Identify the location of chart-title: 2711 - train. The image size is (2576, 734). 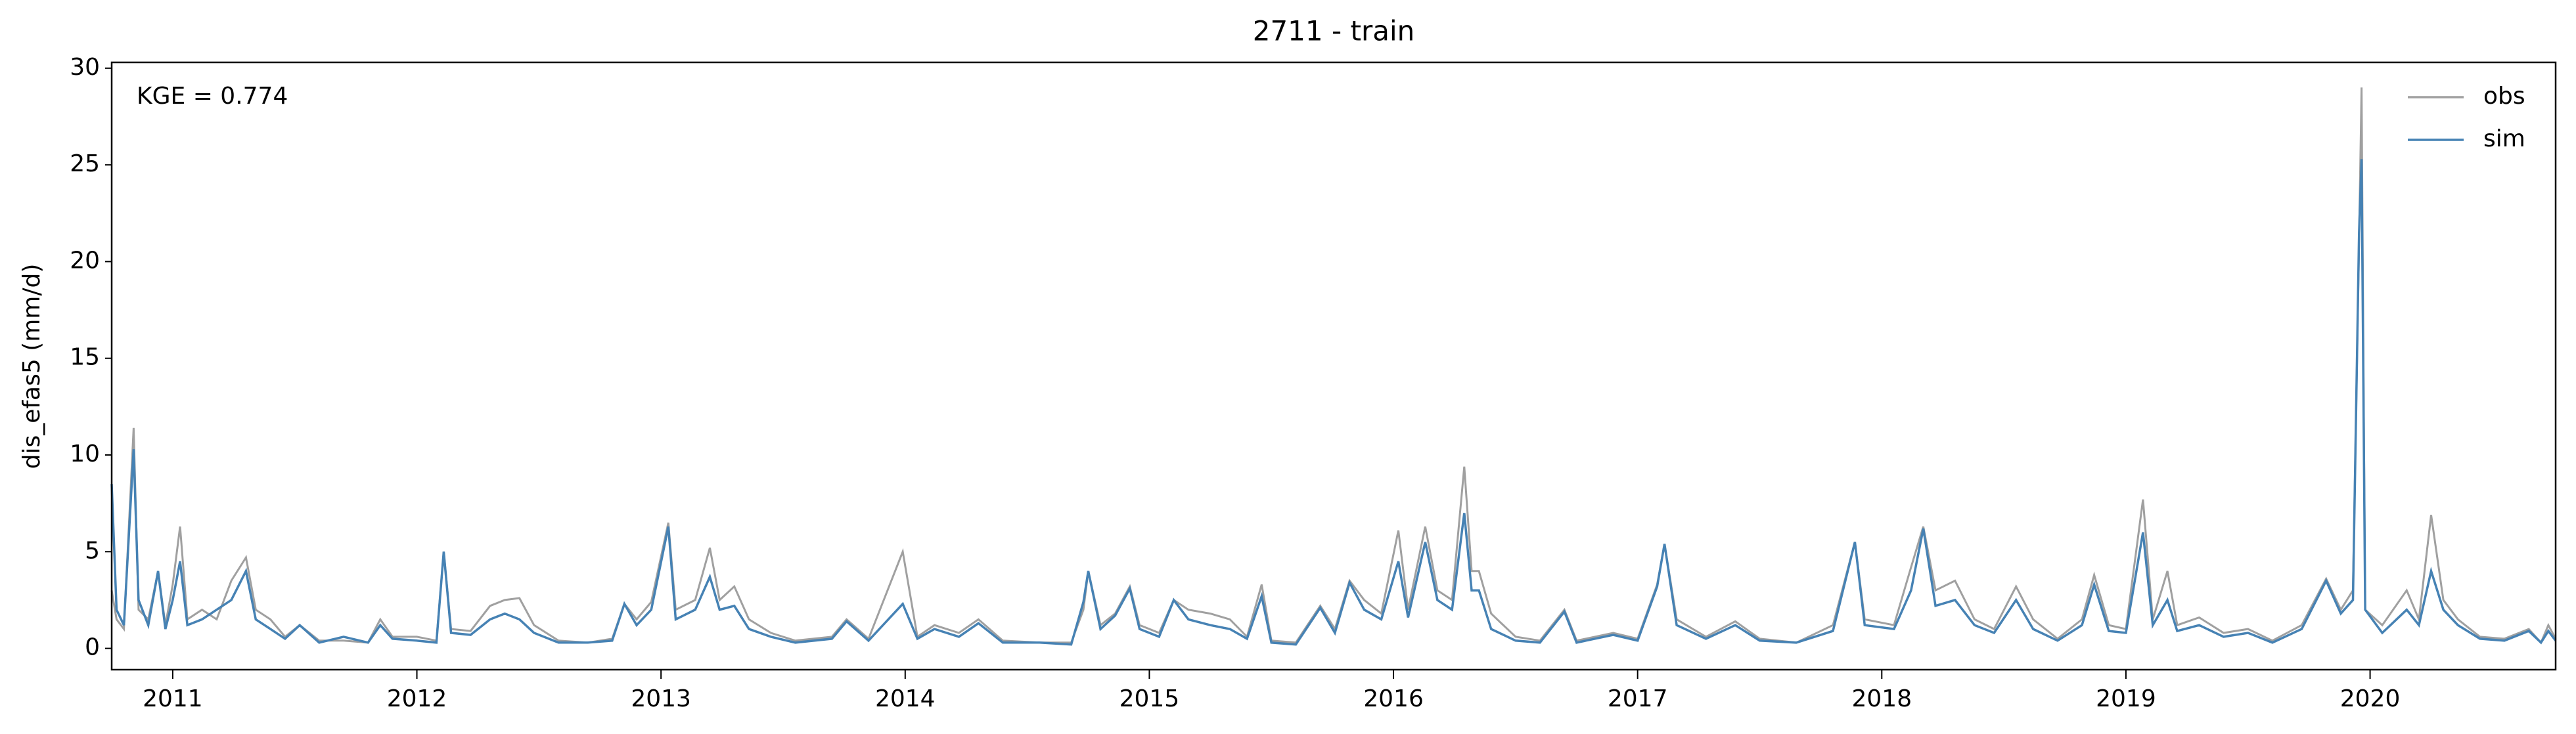
(1334, 31).